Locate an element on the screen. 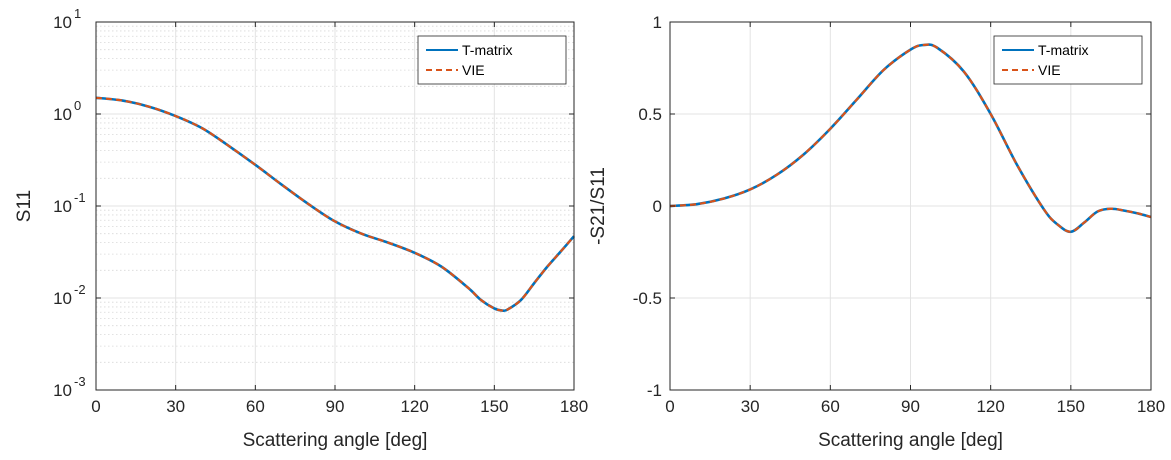  y-tick-label-exponent: -2 is located at coordinates (80, 289).